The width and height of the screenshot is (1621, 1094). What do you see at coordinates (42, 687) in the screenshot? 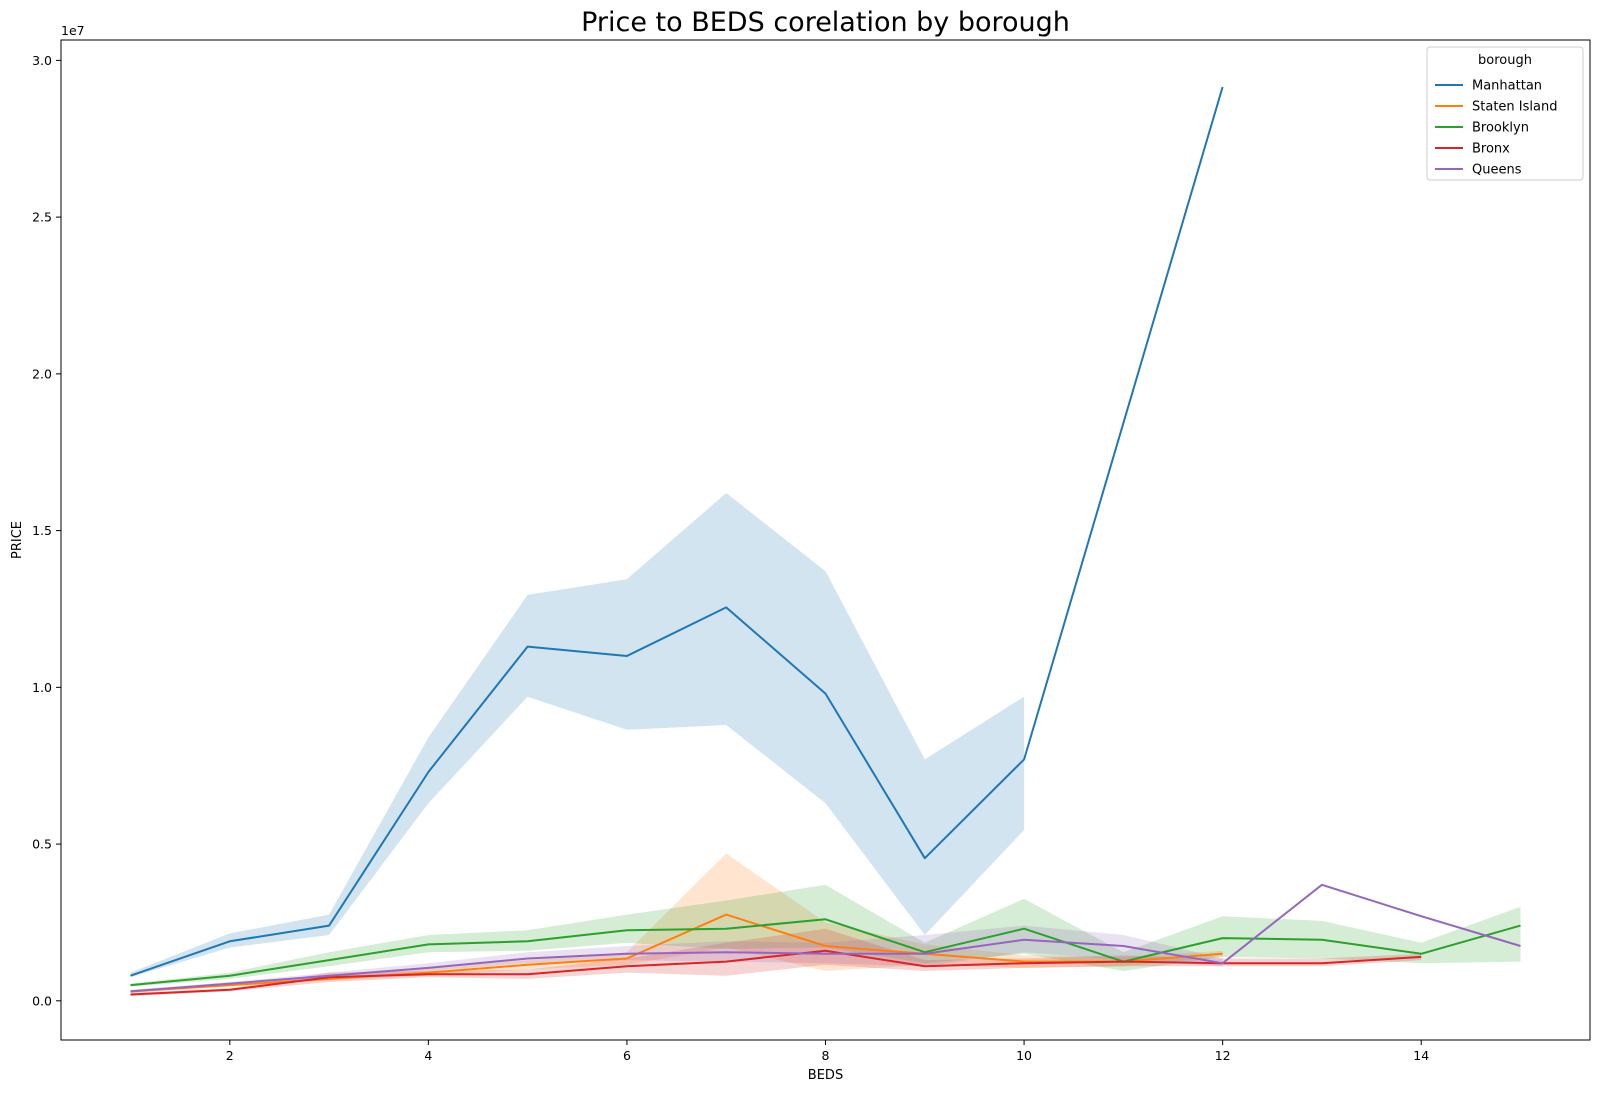
I see `y-tick-label: 1.0` at bounding box center [42, 687].